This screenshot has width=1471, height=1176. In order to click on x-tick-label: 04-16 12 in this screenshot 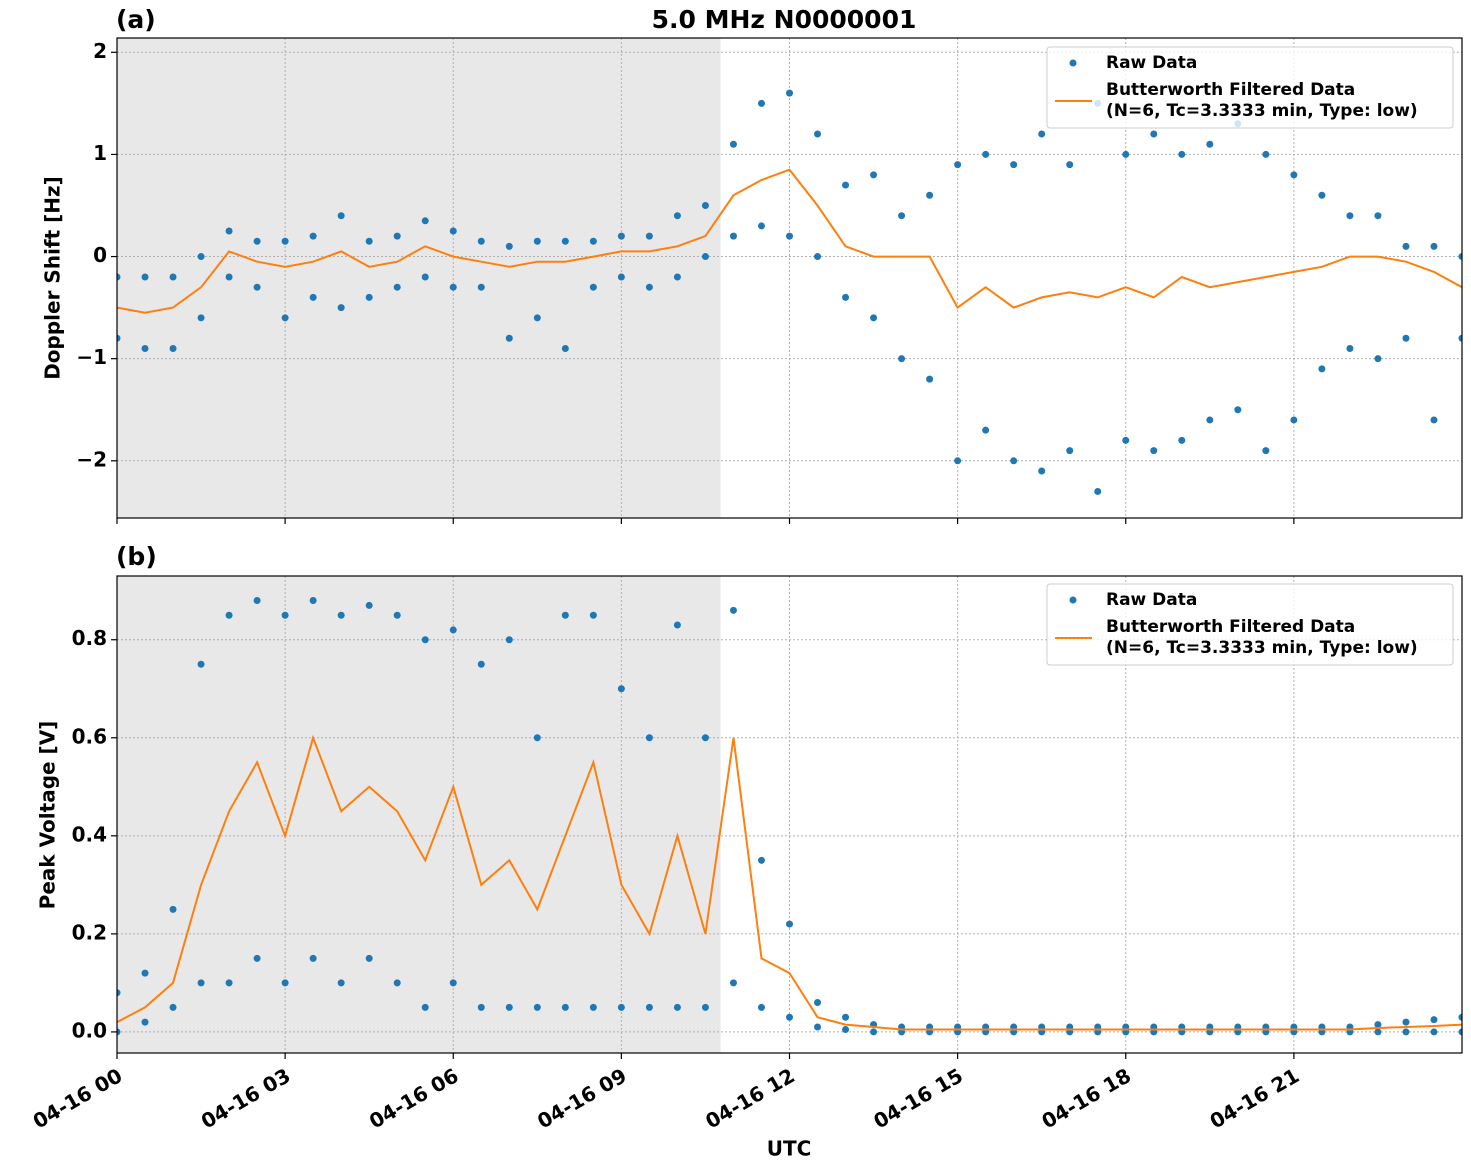, I will do `click(750, 1098)`.